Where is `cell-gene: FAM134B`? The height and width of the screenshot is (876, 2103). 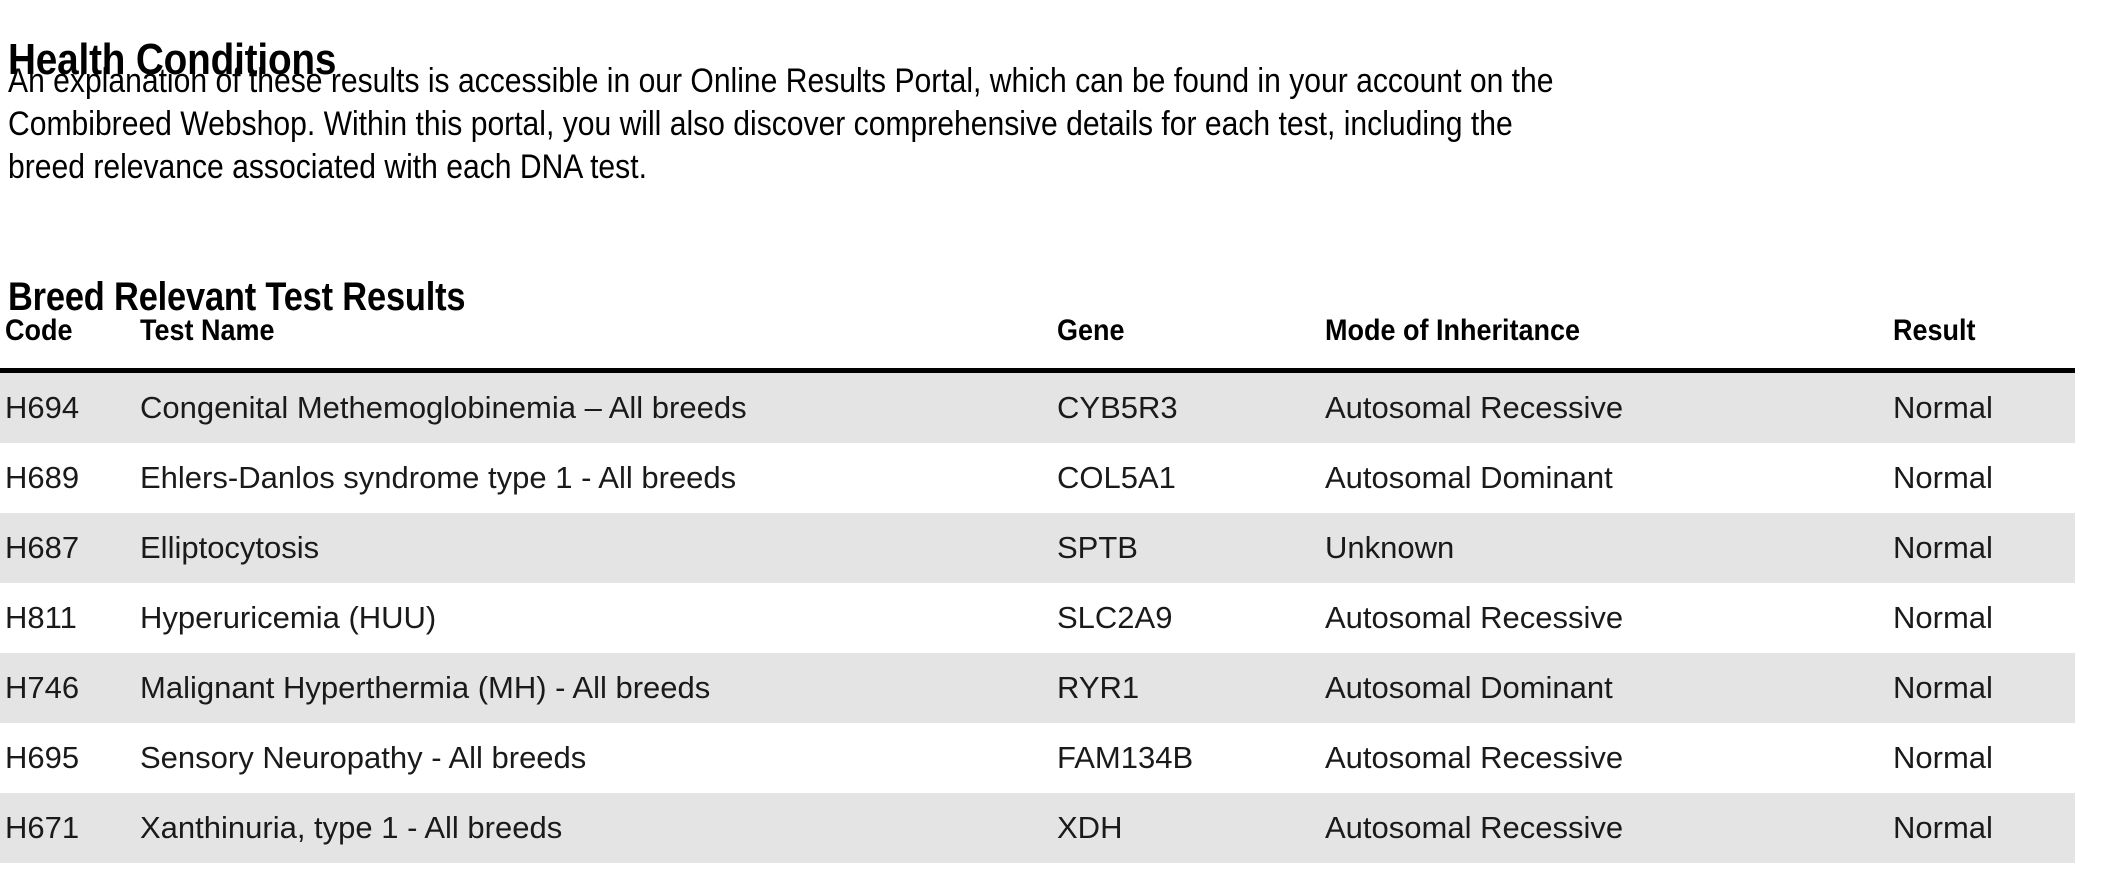 cell-gene: FAM134B is located at coordinates (1125, 757).